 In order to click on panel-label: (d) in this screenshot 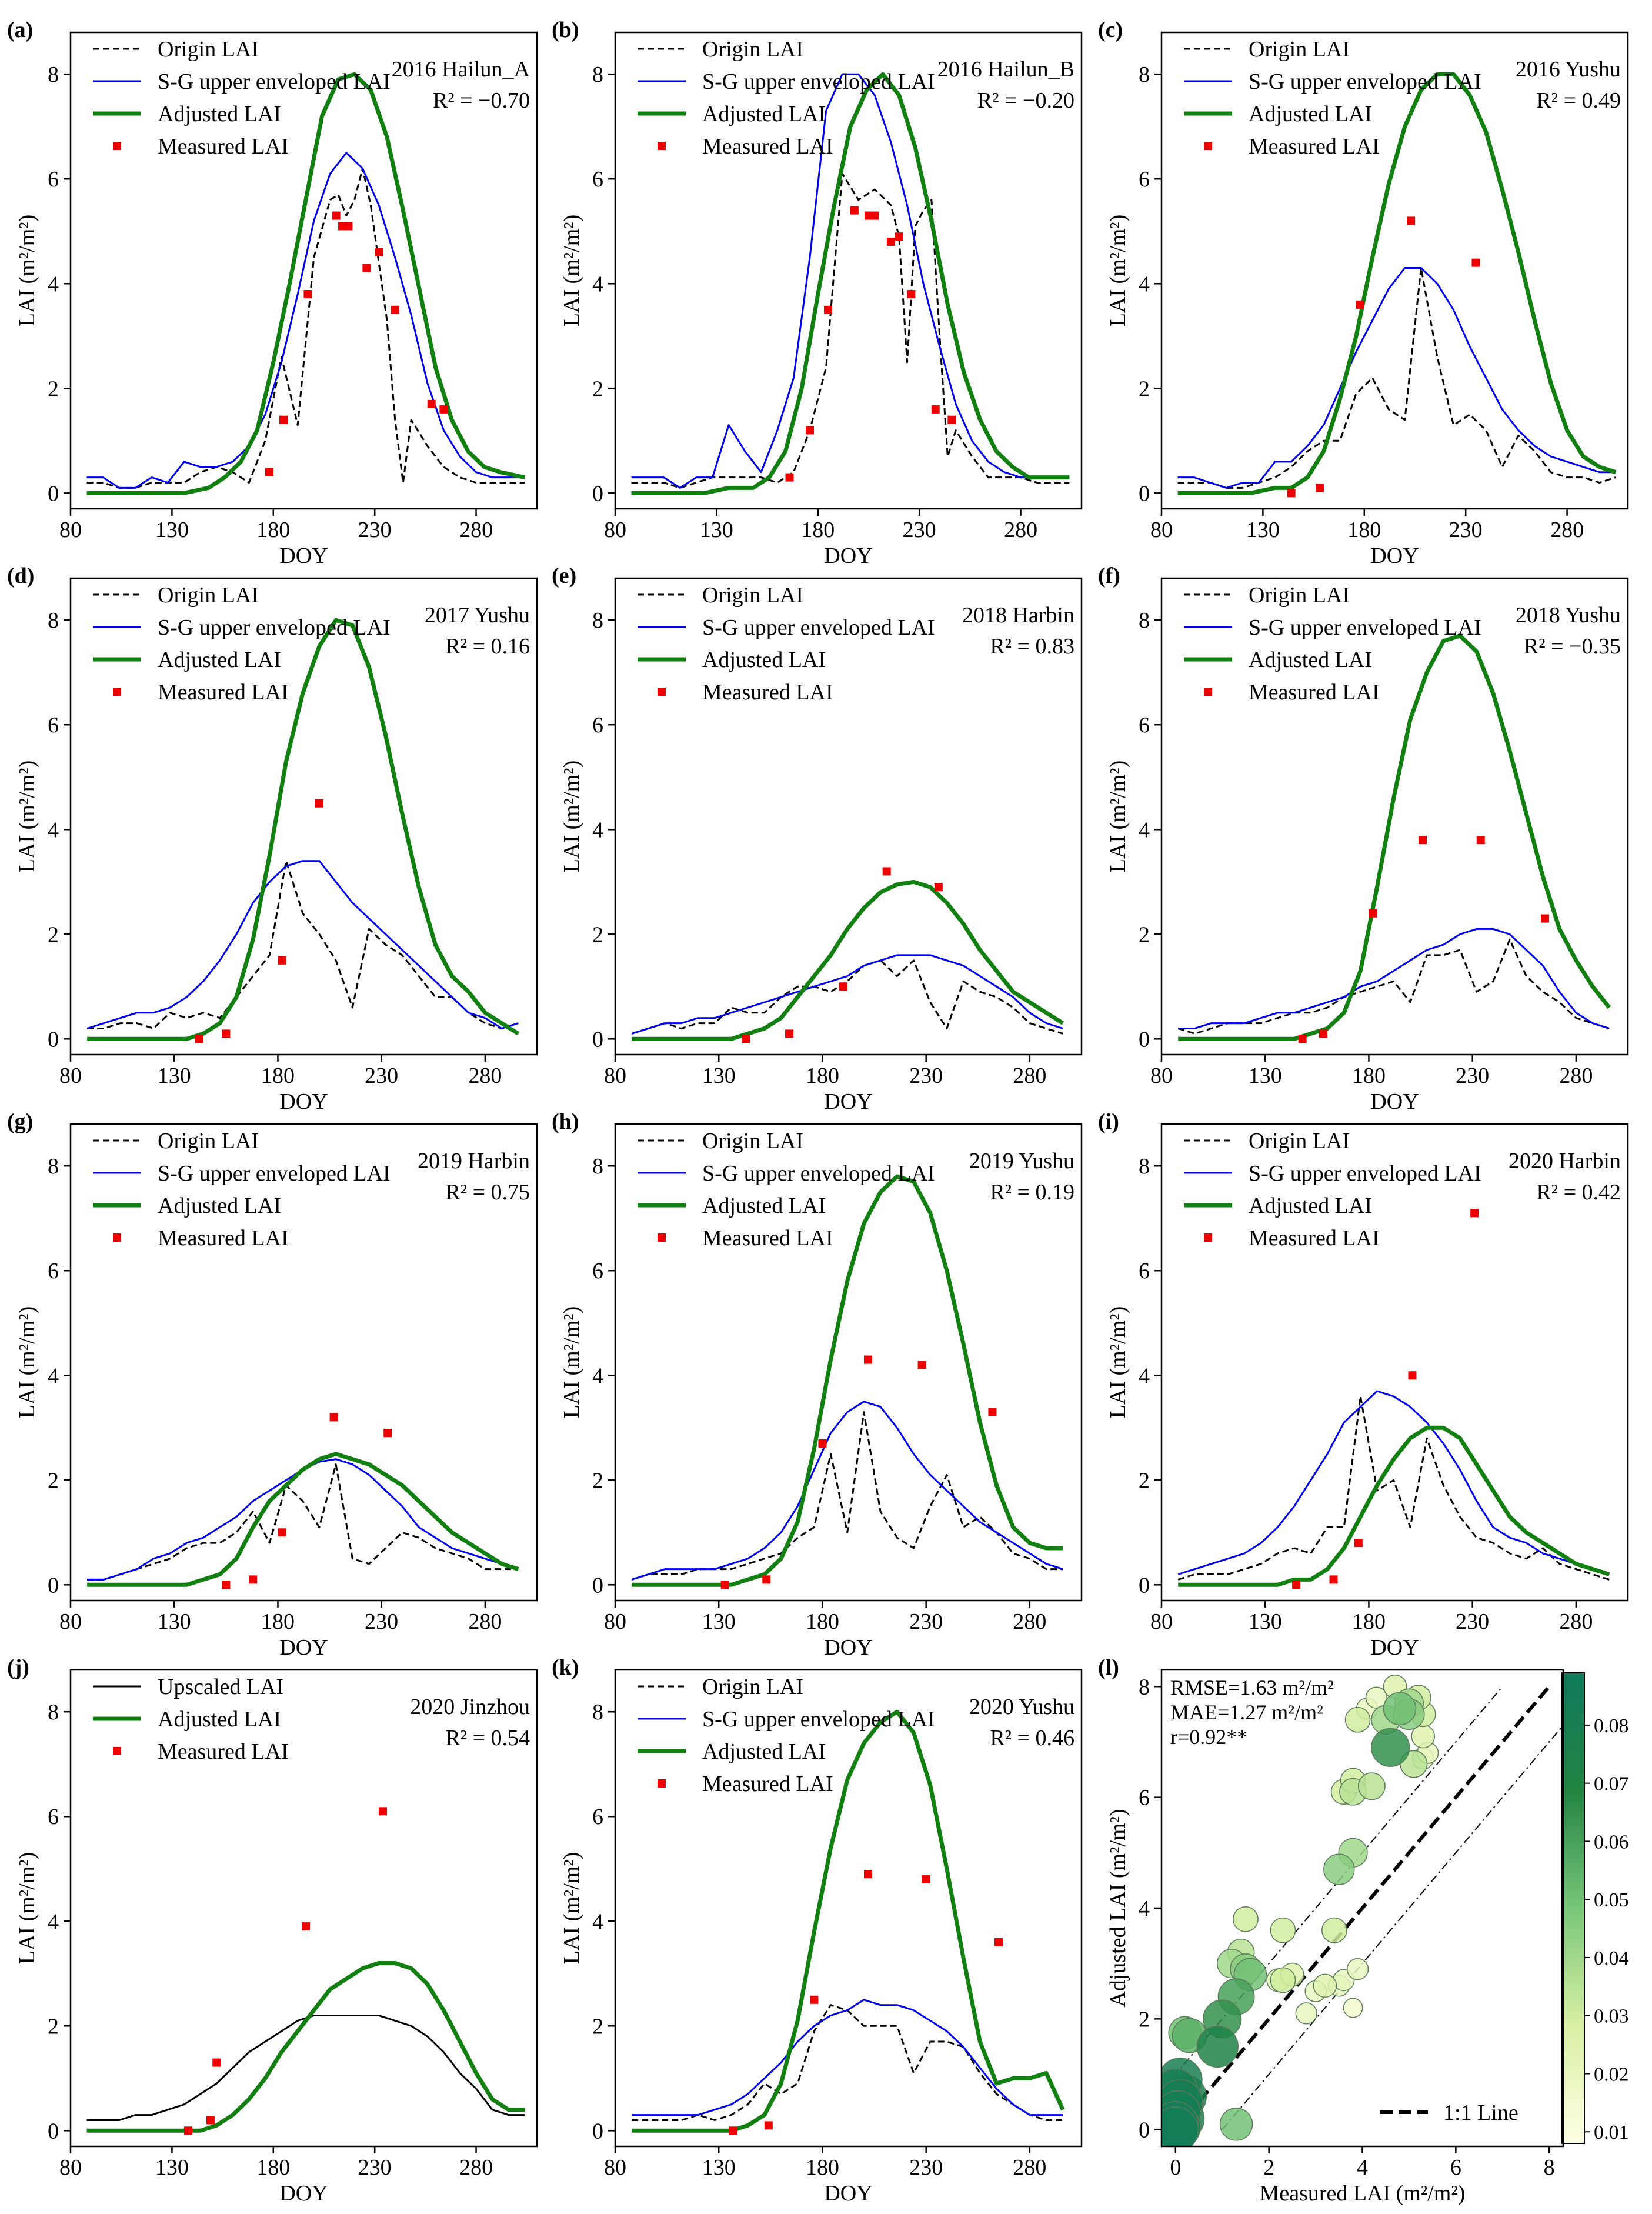, I will do `click(20, 576)`.